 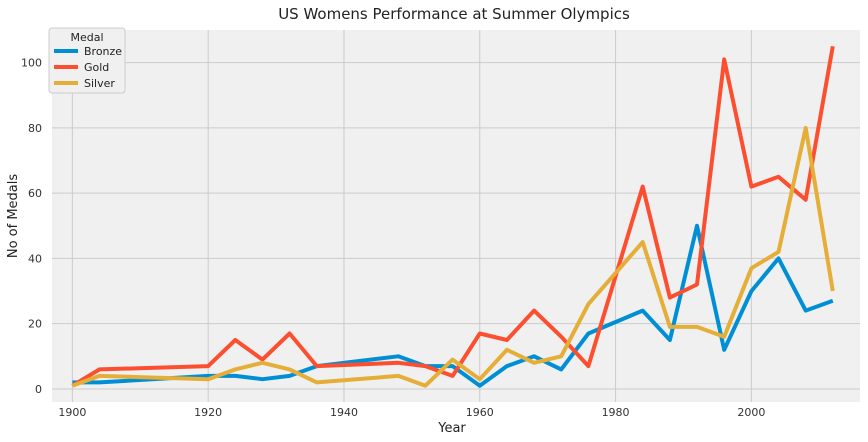 I want to click on legend: Medal Bronze Gold Silver, so click(x=87, y=60).